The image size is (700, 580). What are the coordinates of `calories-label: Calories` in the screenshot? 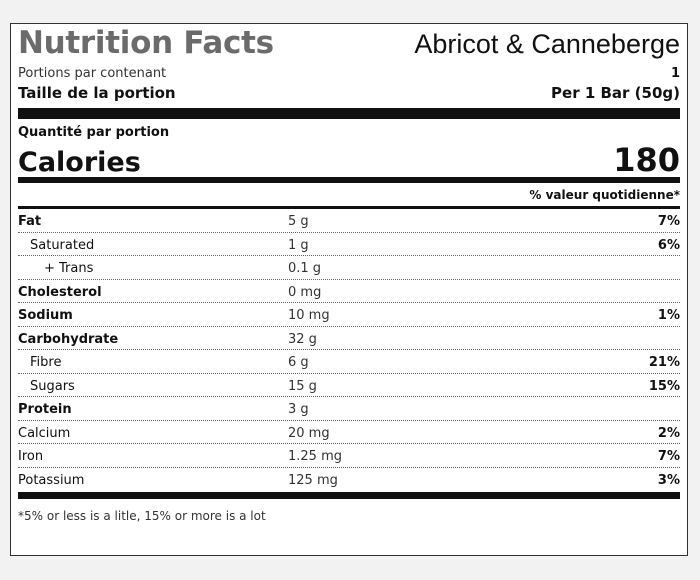 It's located at (79, 162).